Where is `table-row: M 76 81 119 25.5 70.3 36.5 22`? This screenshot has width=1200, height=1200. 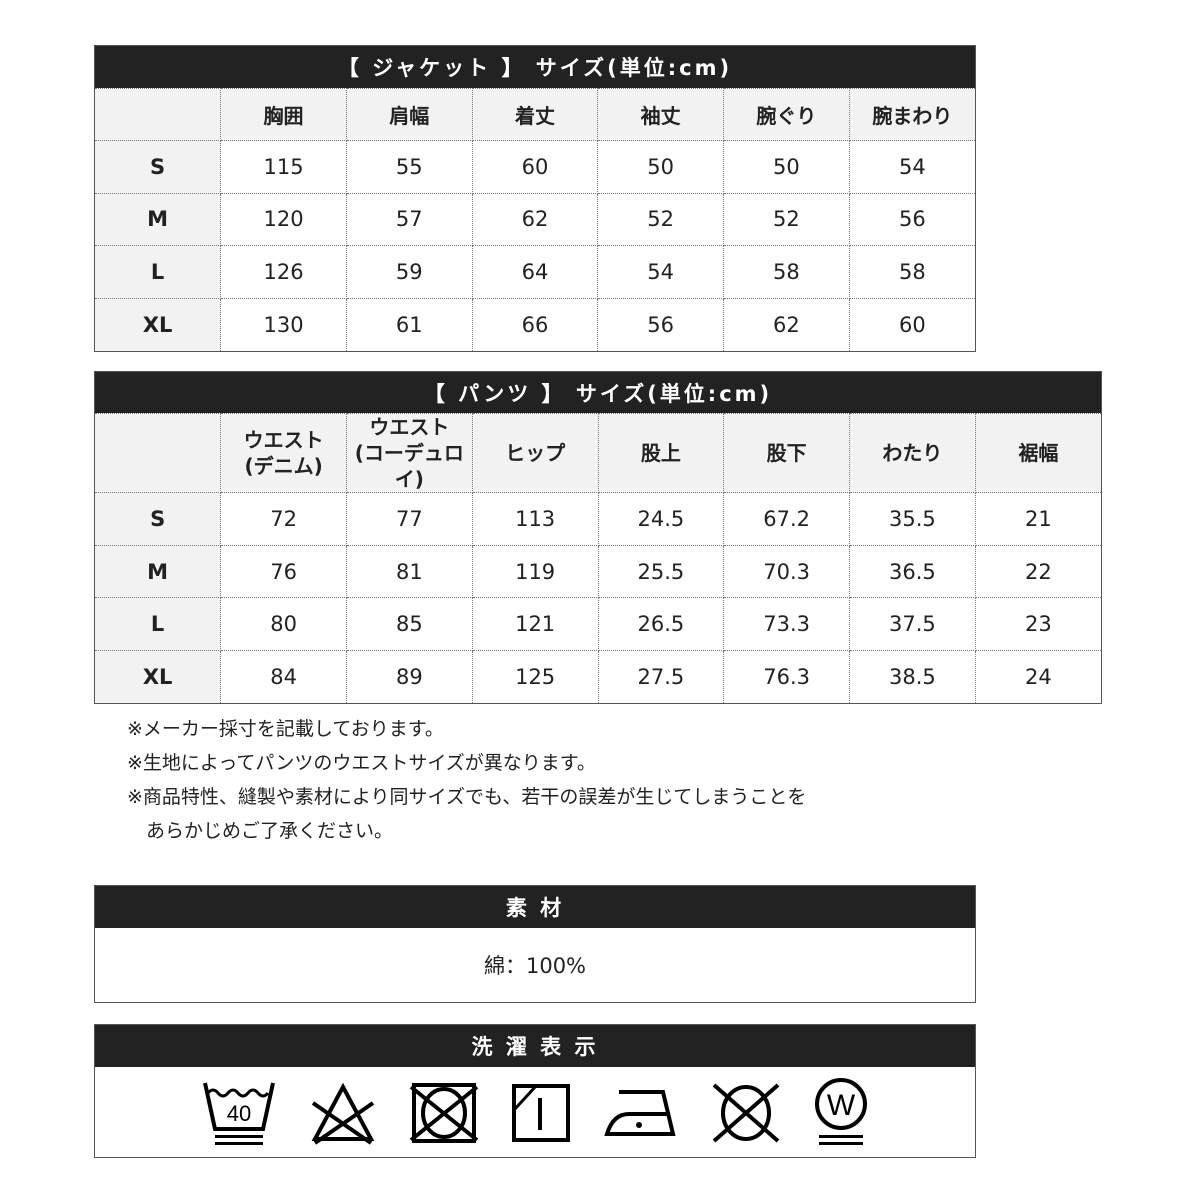
table-row: M 76 81 119 25.5 70.3 36.5 22 is located at coordinates (598, 571).